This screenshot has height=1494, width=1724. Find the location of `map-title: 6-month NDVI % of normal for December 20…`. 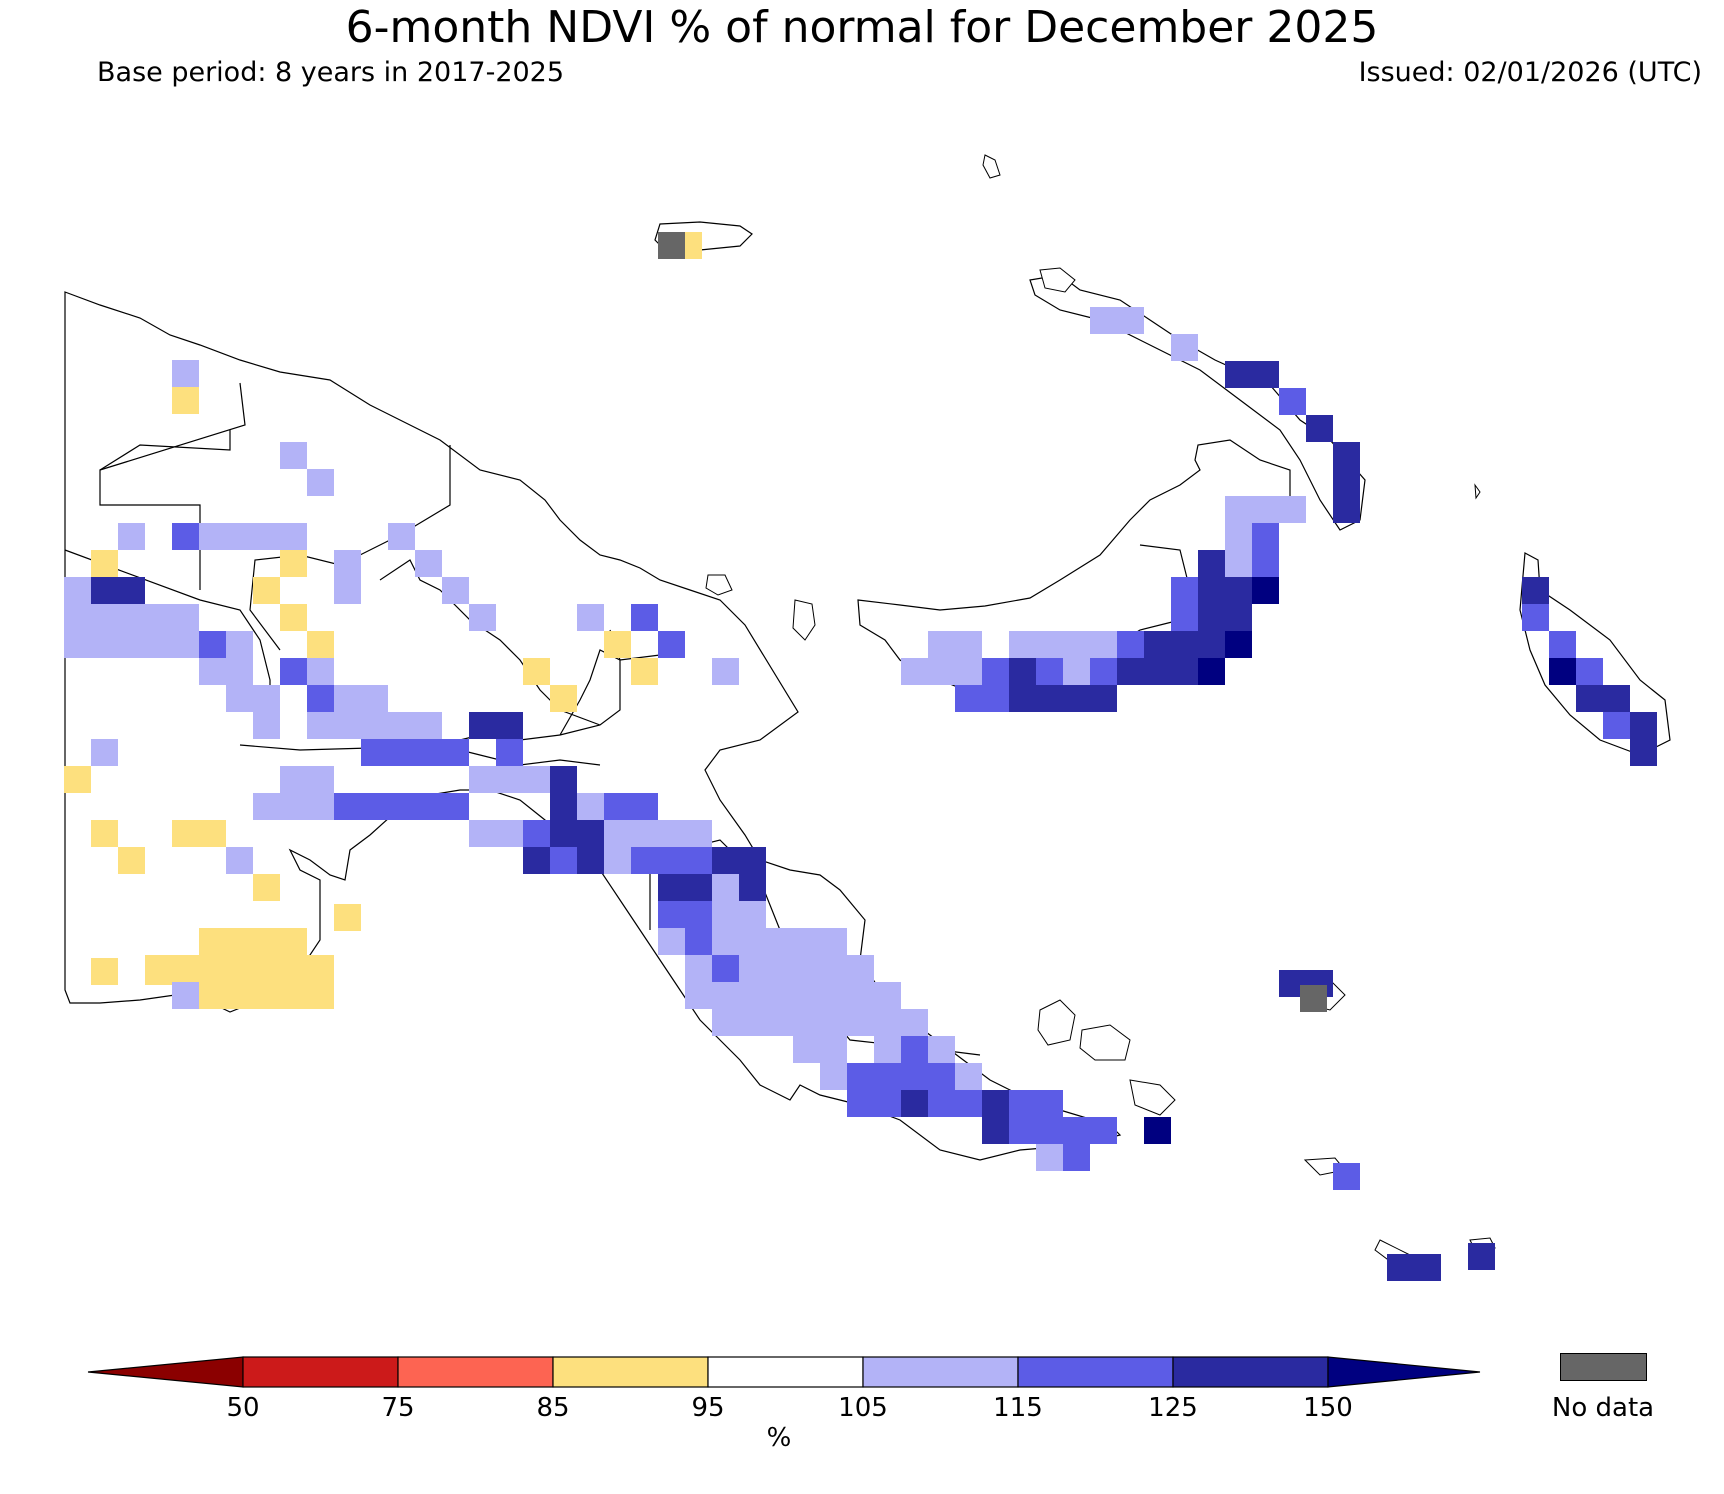

map-title: 6-month NDVI % of normal for December 20… is located at coordinates (862, 27).